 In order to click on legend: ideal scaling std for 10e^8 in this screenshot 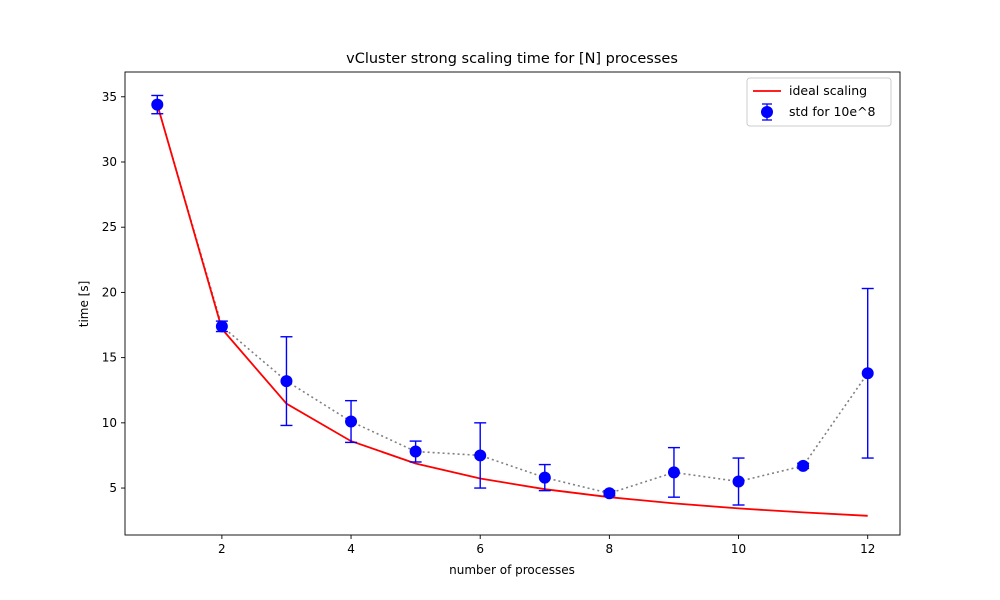, I will do `click(819, 102)`.